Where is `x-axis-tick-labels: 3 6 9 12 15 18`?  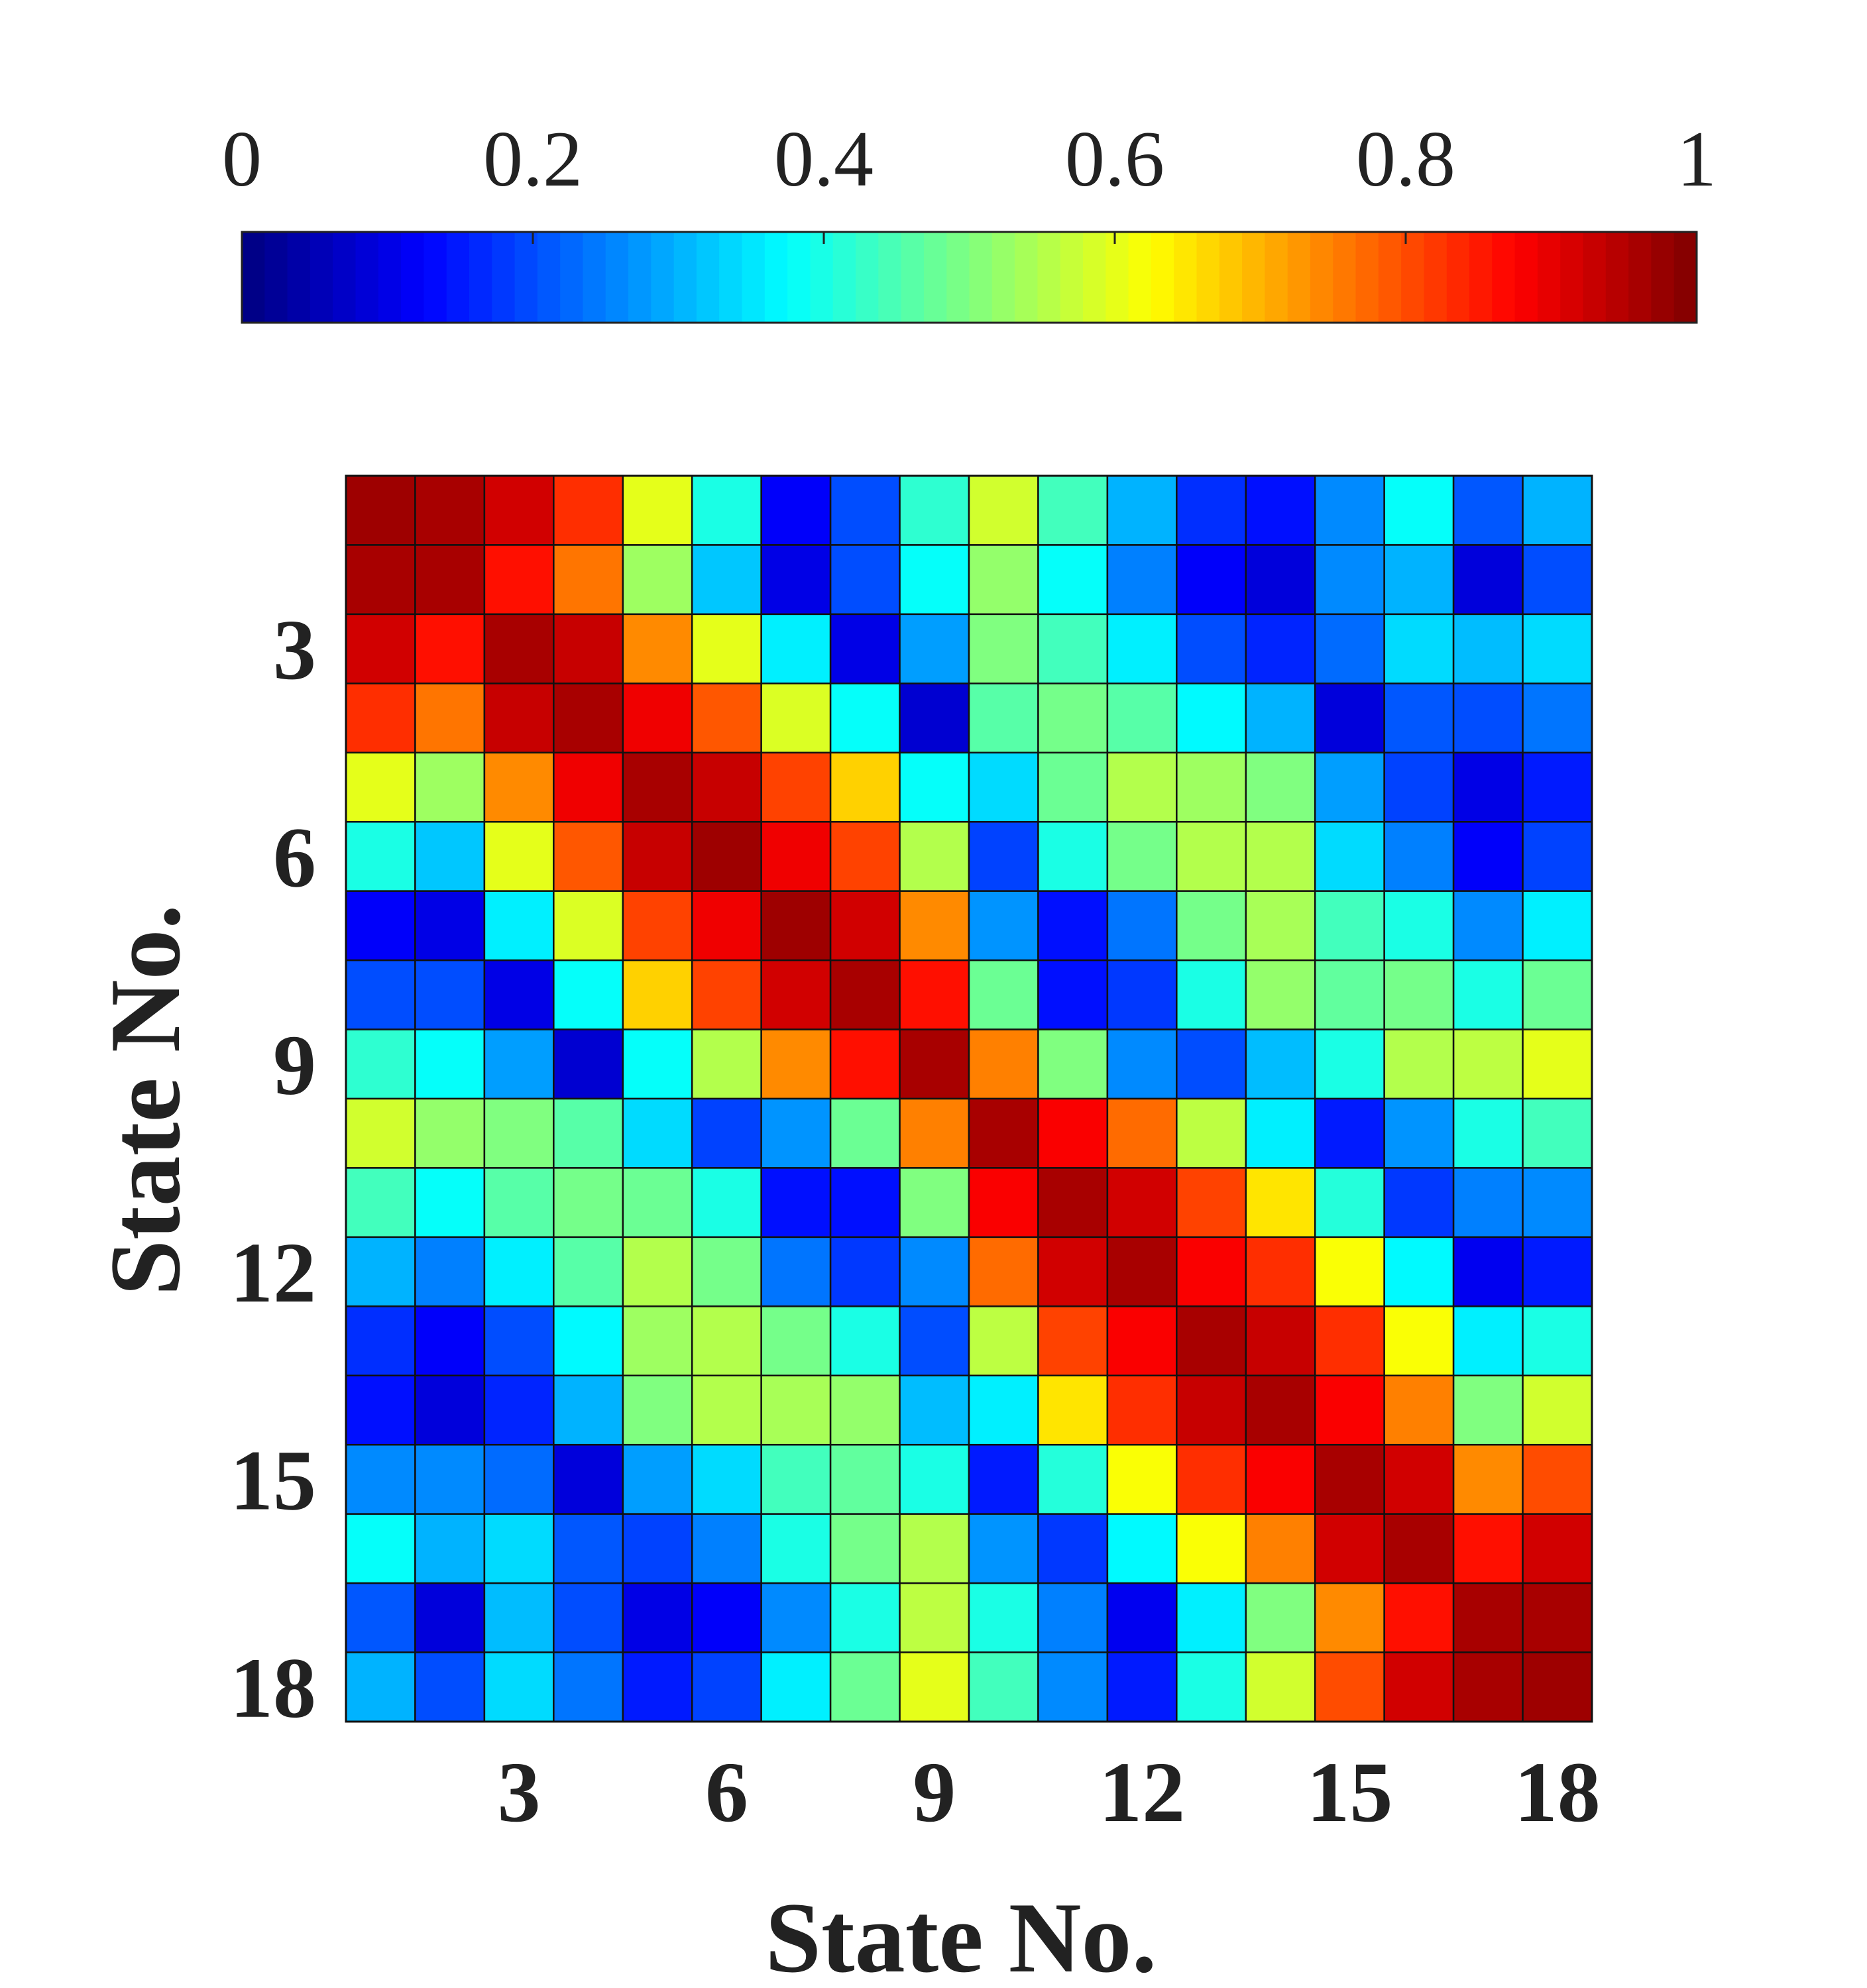
x-axis-tick-labels: 3 6 9 12 15 18 is located at coordinates (1049, 1792).